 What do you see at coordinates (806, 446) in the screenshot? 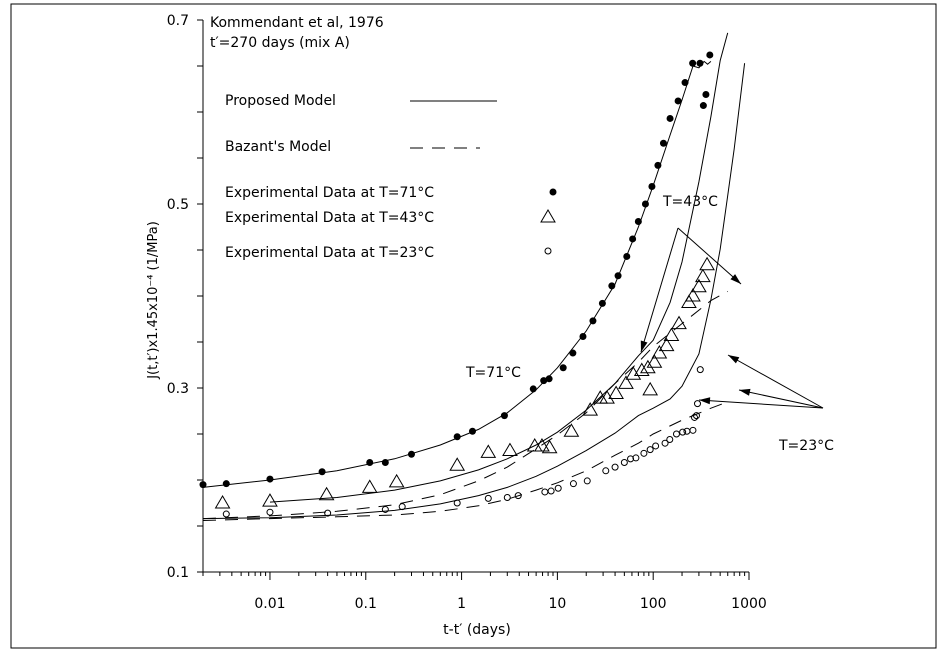
I see `annotation-t23: T=23°C` at bounding box center [806, 446].